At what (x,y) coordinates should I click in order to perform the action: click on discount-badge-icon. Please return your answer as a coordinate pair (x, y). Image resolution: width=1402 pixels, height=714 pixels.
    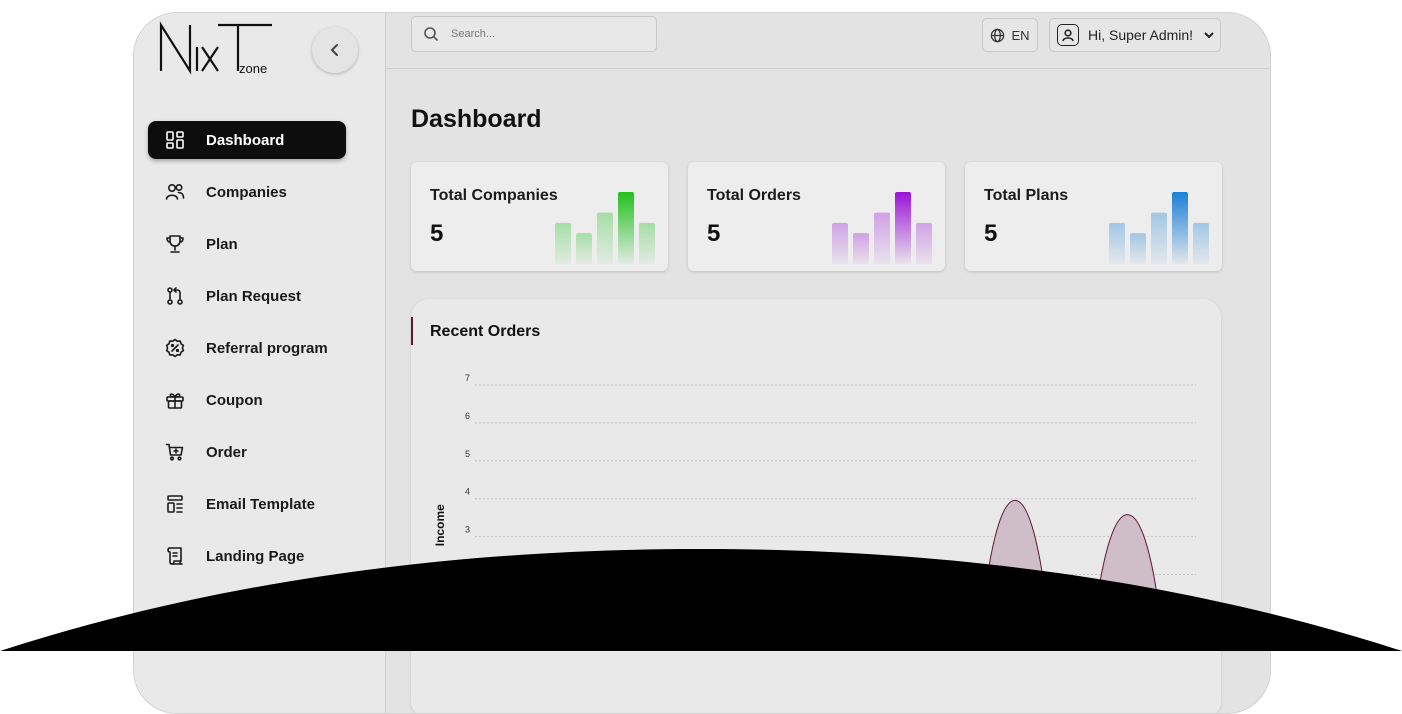
    Looking at the image, I should click on (175, 348).